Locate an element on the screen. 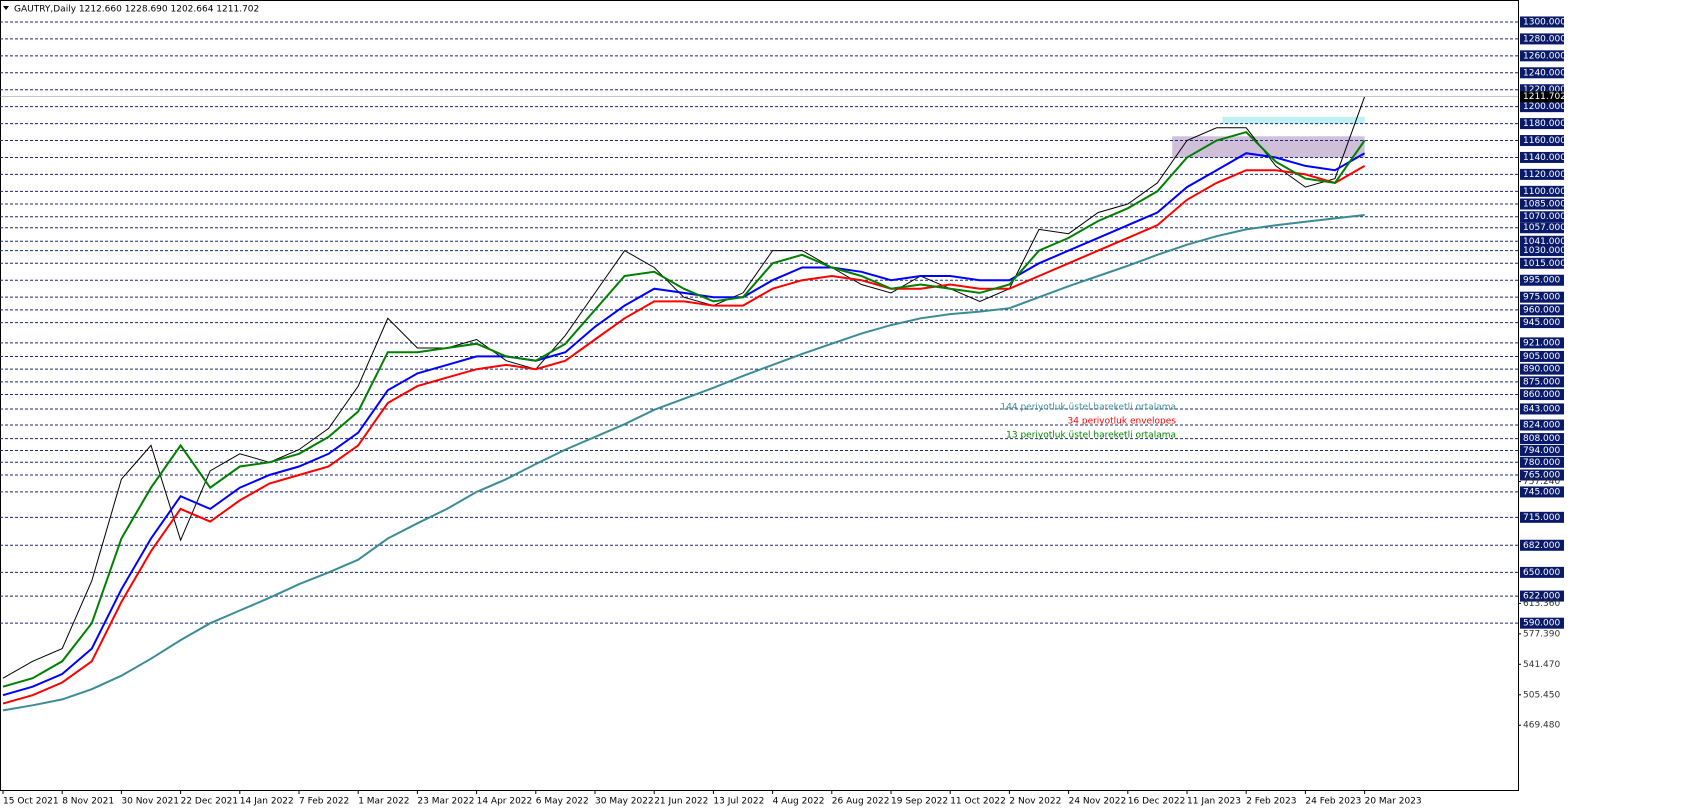 The image size is (1695, 810). level-label: 1160.000 is located at coordinates (1544, 141).